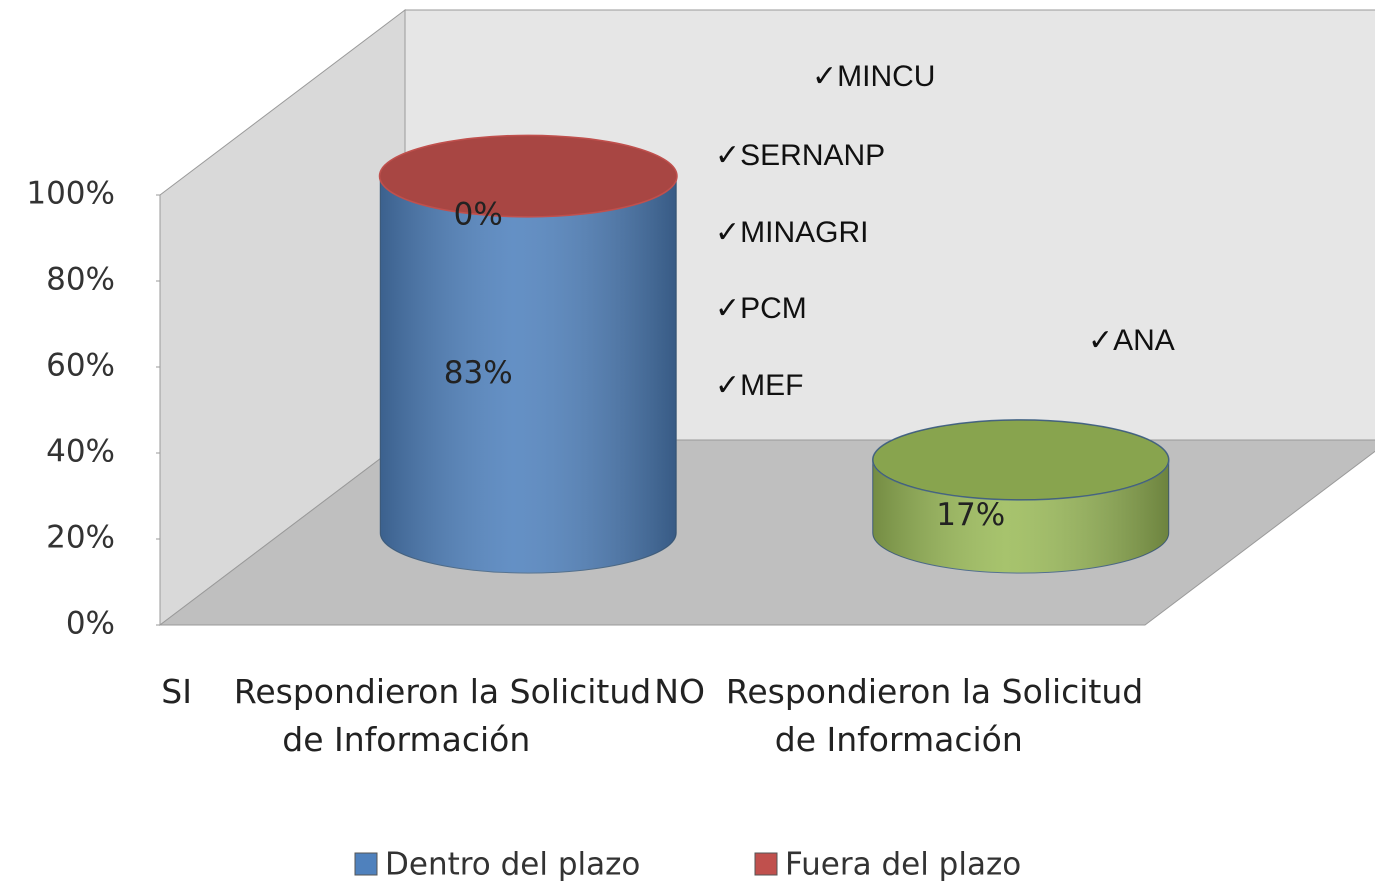 This screenshot has height=896, width=1375. Describe the element at coordinates (80, 366) in the screenshot. I see `y-tick-label: 60%` at that location.